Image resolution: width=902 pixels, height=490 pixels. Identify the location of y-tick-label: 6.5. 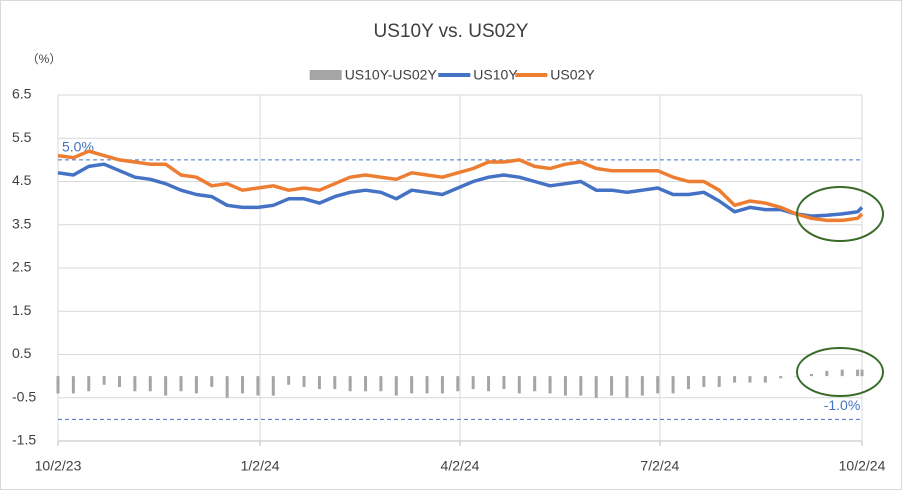
(22, 94).